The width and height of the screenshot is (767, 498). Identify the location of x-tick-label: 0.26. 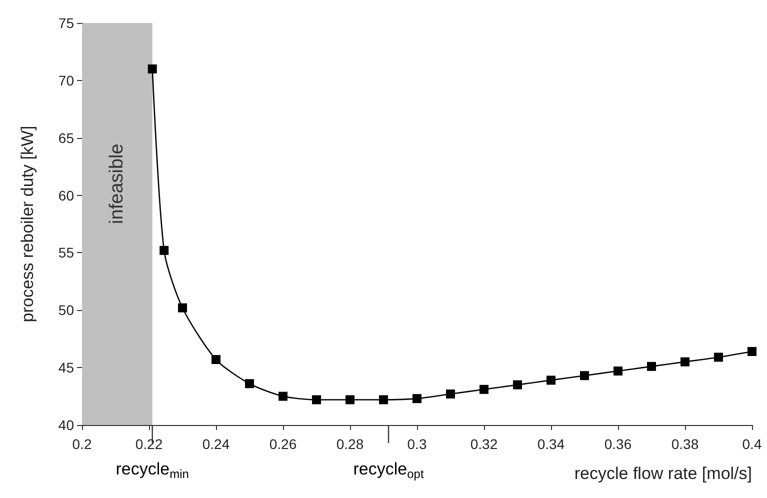
(283, 444).